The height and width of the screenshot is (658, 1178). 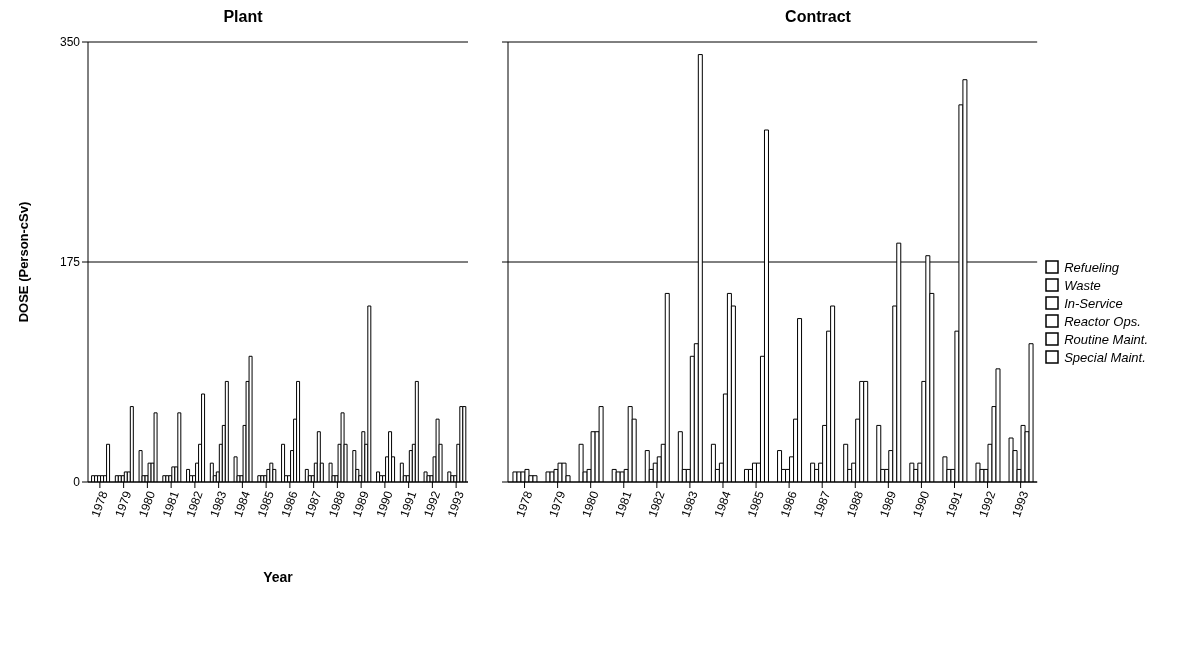 I want to click on y-axis-title: DOSE (Person-cSv), so click(x=23, y=262).